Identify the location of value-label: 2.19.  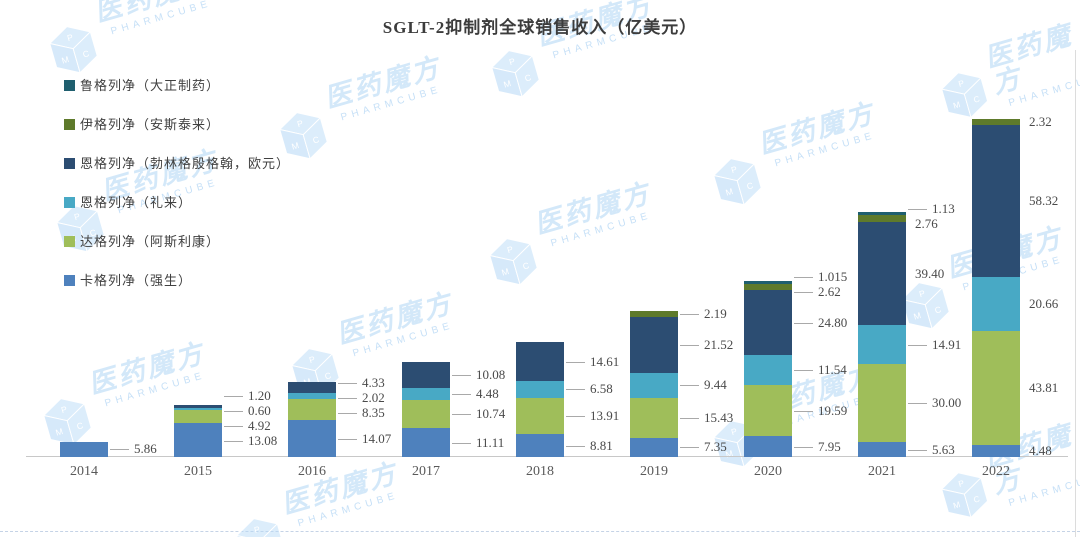
(715, 313).